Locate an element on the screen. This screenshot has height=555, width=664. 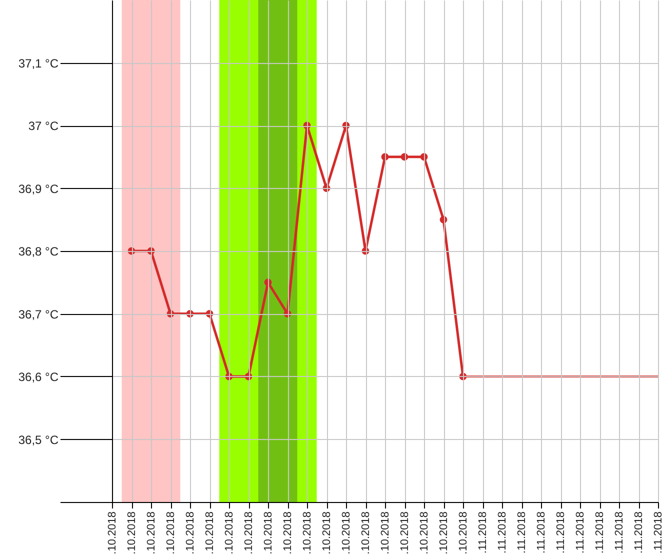
y-tick-label: 36,9 °C is located at coordinates (38, 189).